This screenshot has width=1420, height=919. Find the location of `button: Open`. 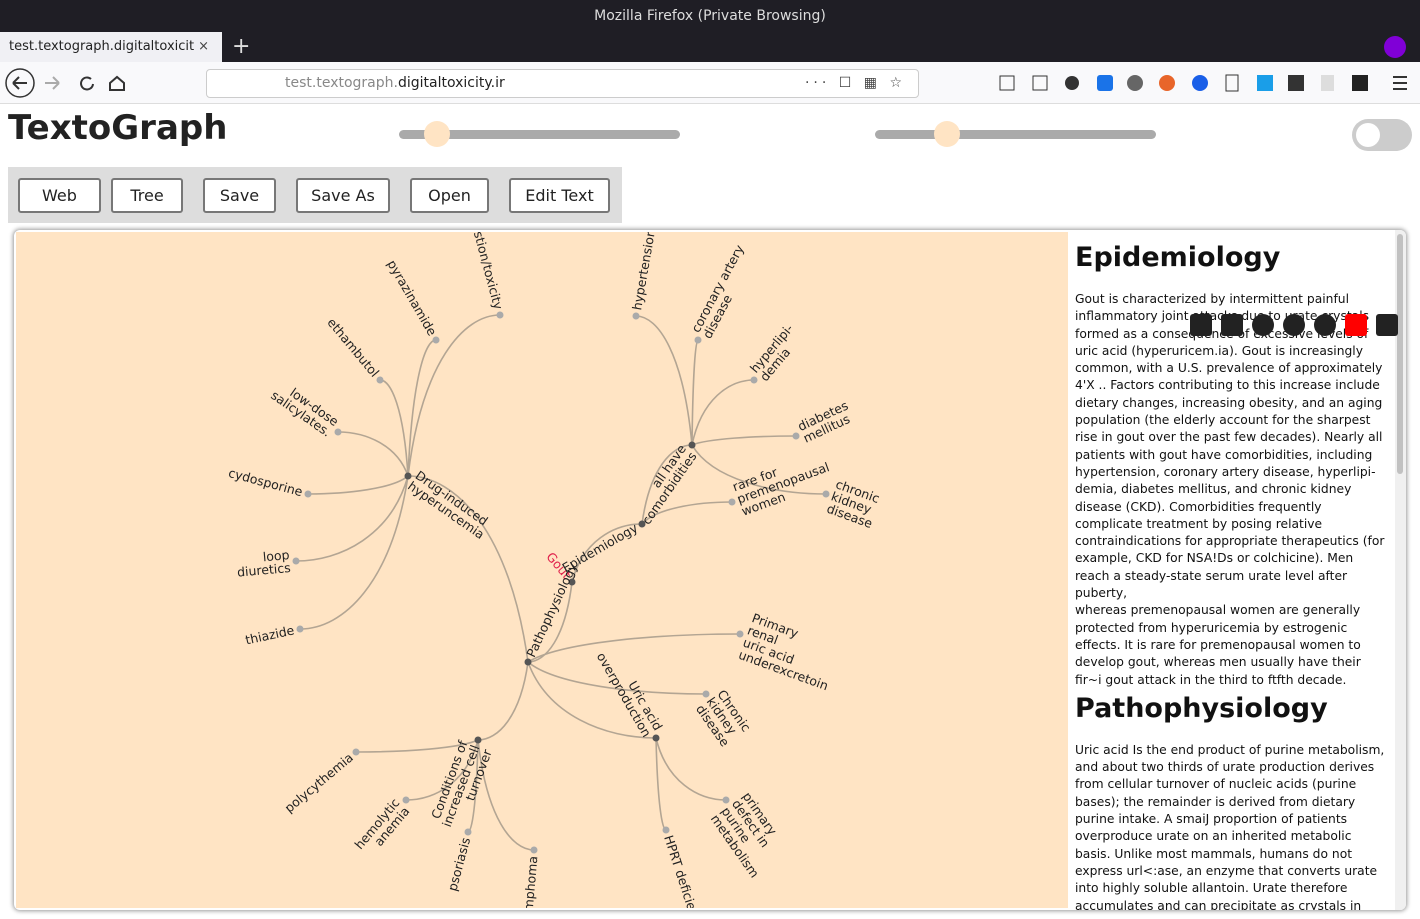

button: Open is located at coordinates (449, 195).